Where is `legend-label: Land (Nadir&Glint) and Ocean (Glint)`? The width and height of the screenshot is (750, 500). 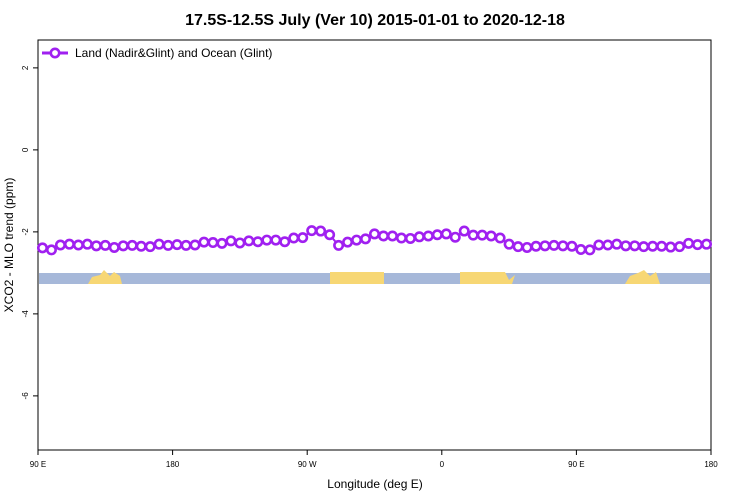 legend-label: Land (Nadir&Glint) and Ocean (Glint) is located at coordinates (173, 53).